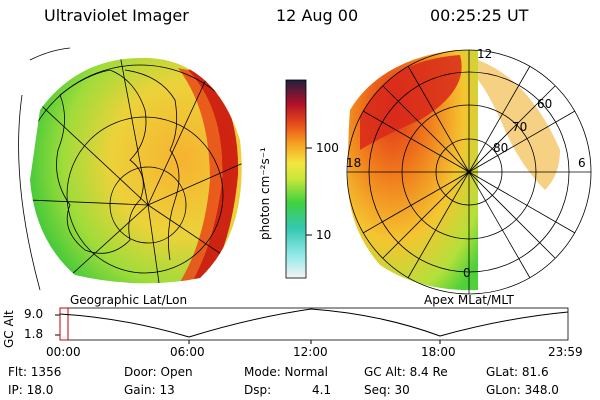 The image size is (600, 400). I want to click on right-panel-caption: Apex MLat/MLT, so click(469, 300).